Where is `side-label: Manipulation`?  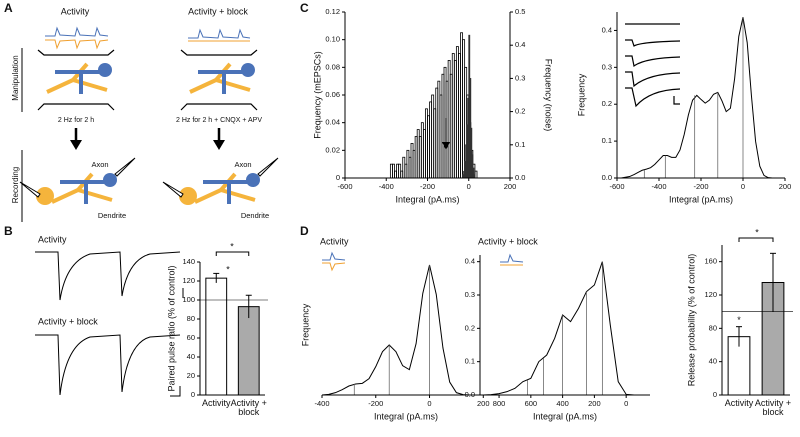 side-label: Manipulation is located at coordinates (15, 77).